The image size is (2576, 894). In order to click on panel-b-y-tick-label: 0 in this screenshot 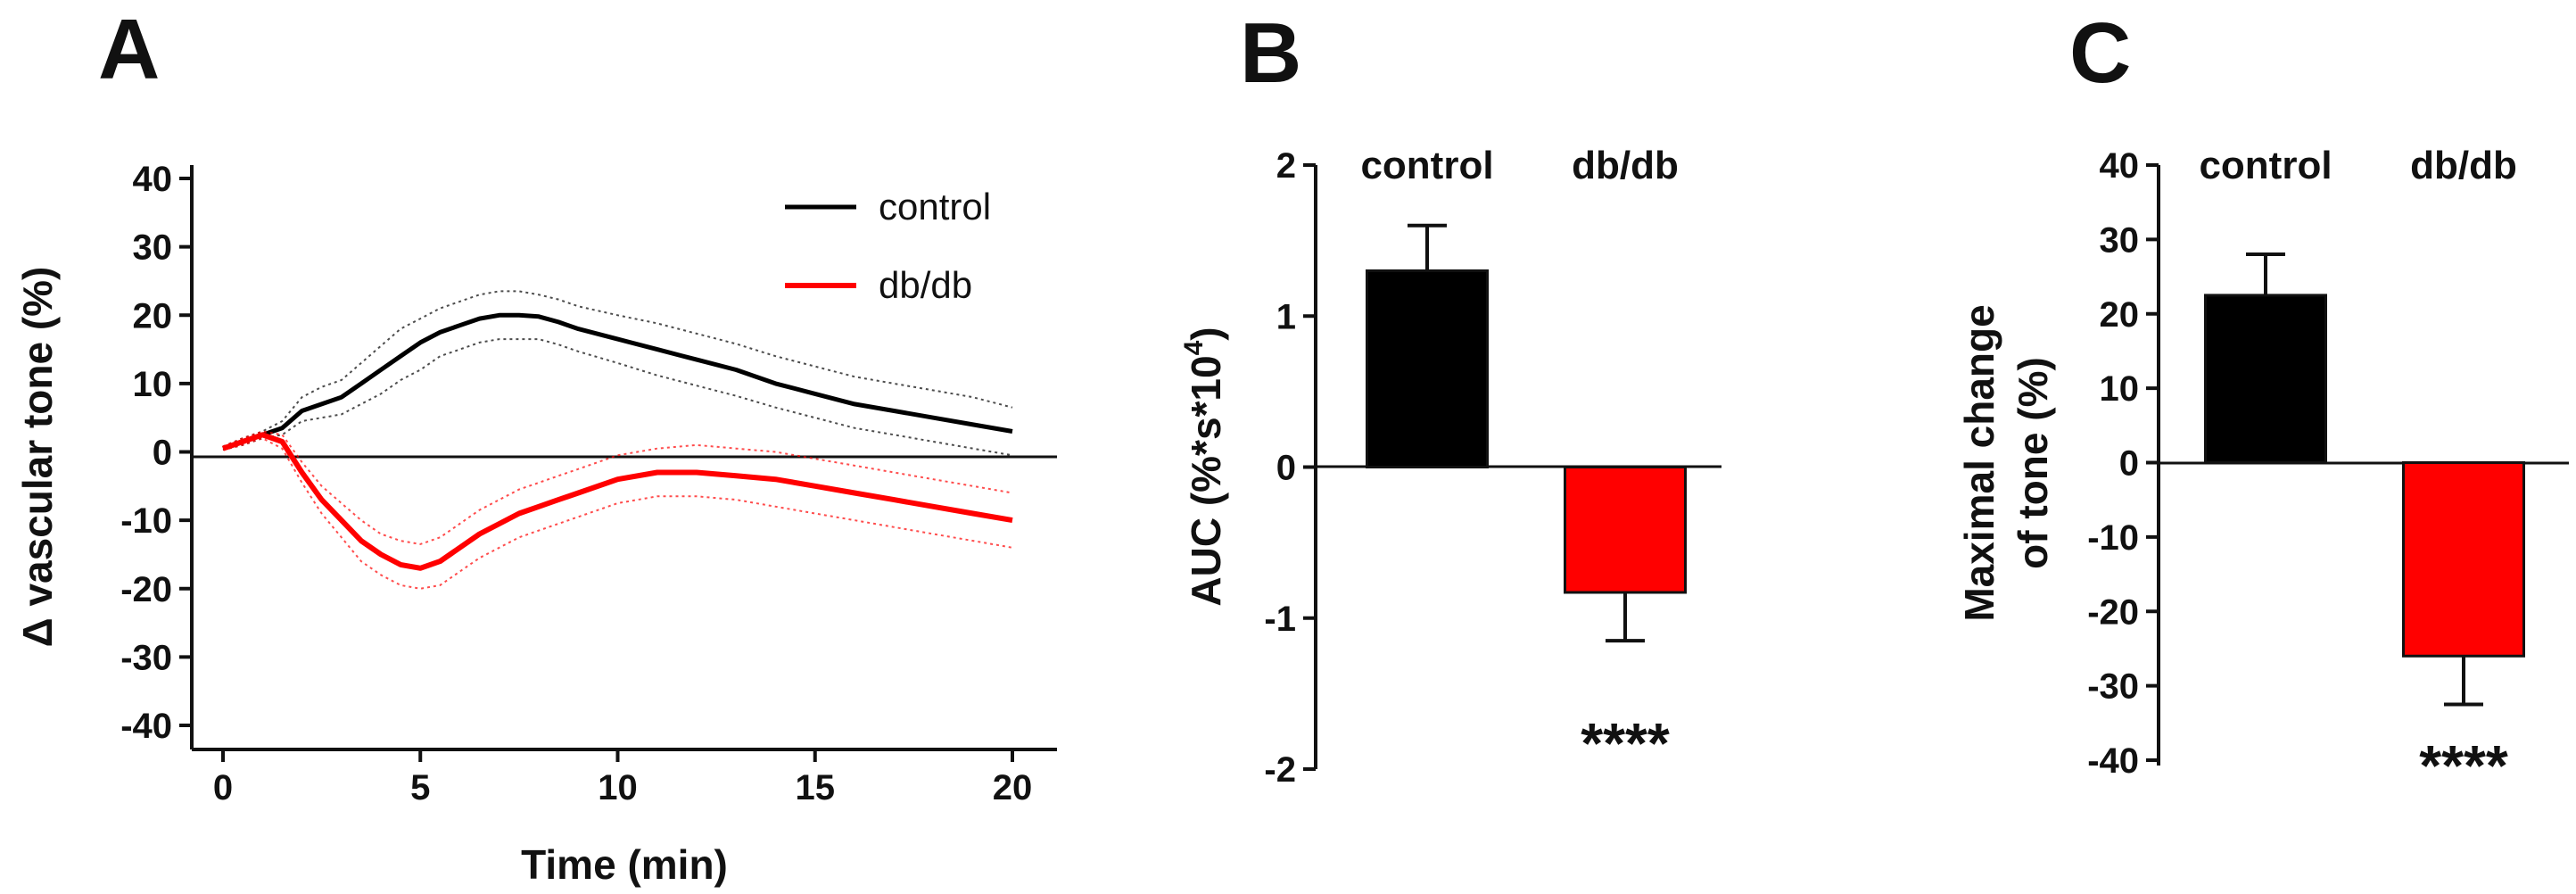, I will do `click(1286, 468)`.